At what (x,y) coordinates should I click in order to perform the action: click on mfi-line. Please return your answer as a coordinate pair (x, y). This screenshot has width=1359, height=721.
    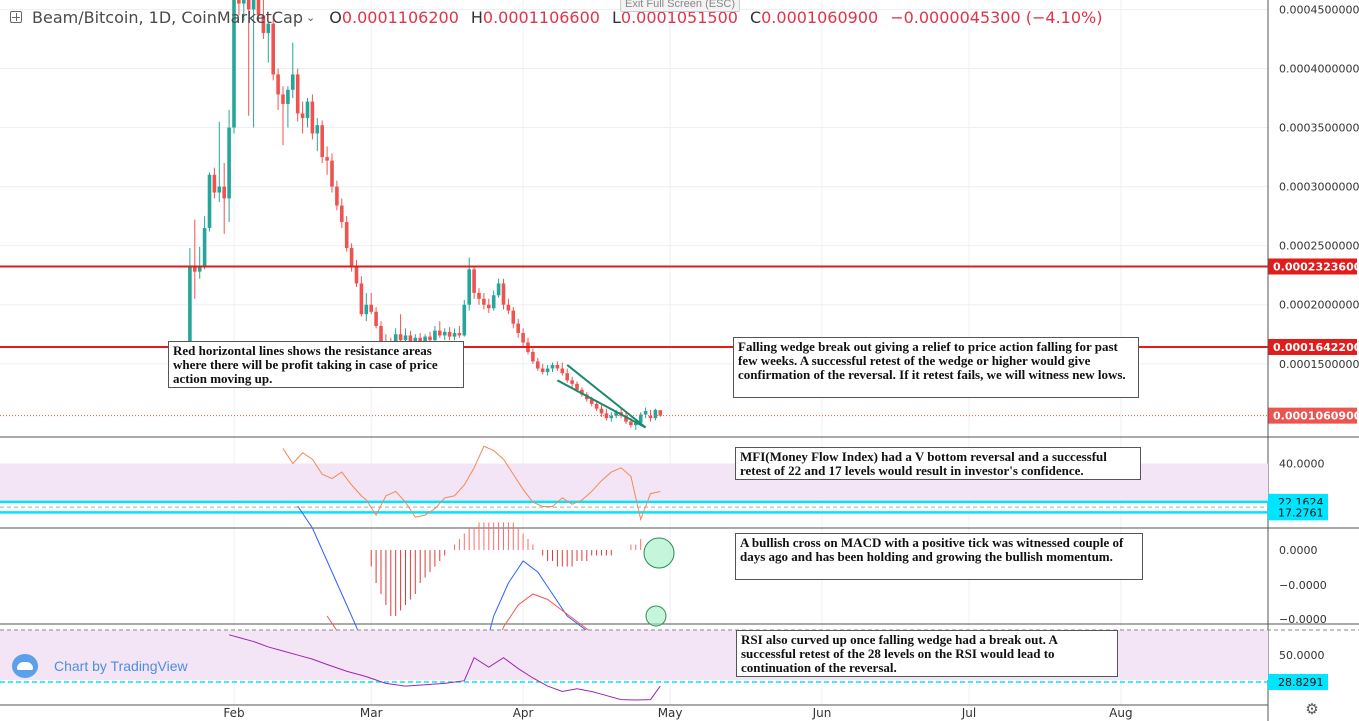
    Looking at the image, I should click on (471, 483).